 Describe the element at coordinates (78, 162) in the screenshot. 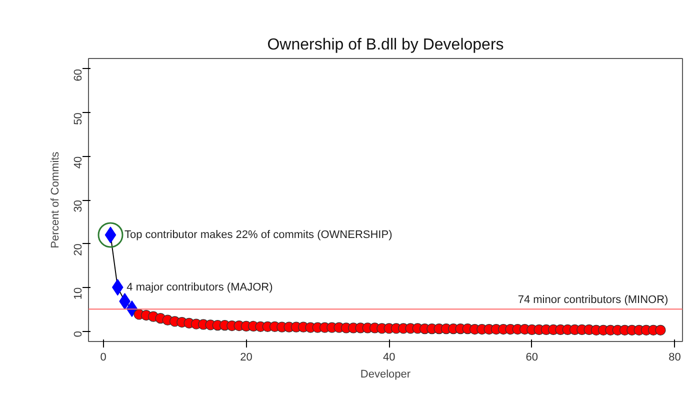

I see `y-tick-label: 40` at that location.